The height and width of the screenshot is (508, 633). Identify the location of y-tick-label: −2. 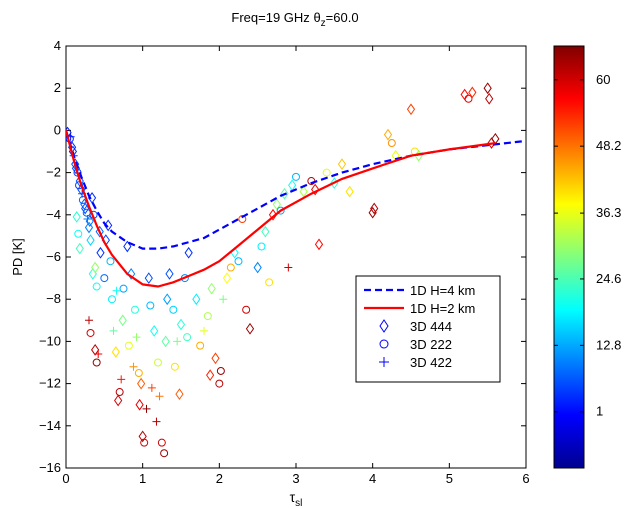
(53, 172).